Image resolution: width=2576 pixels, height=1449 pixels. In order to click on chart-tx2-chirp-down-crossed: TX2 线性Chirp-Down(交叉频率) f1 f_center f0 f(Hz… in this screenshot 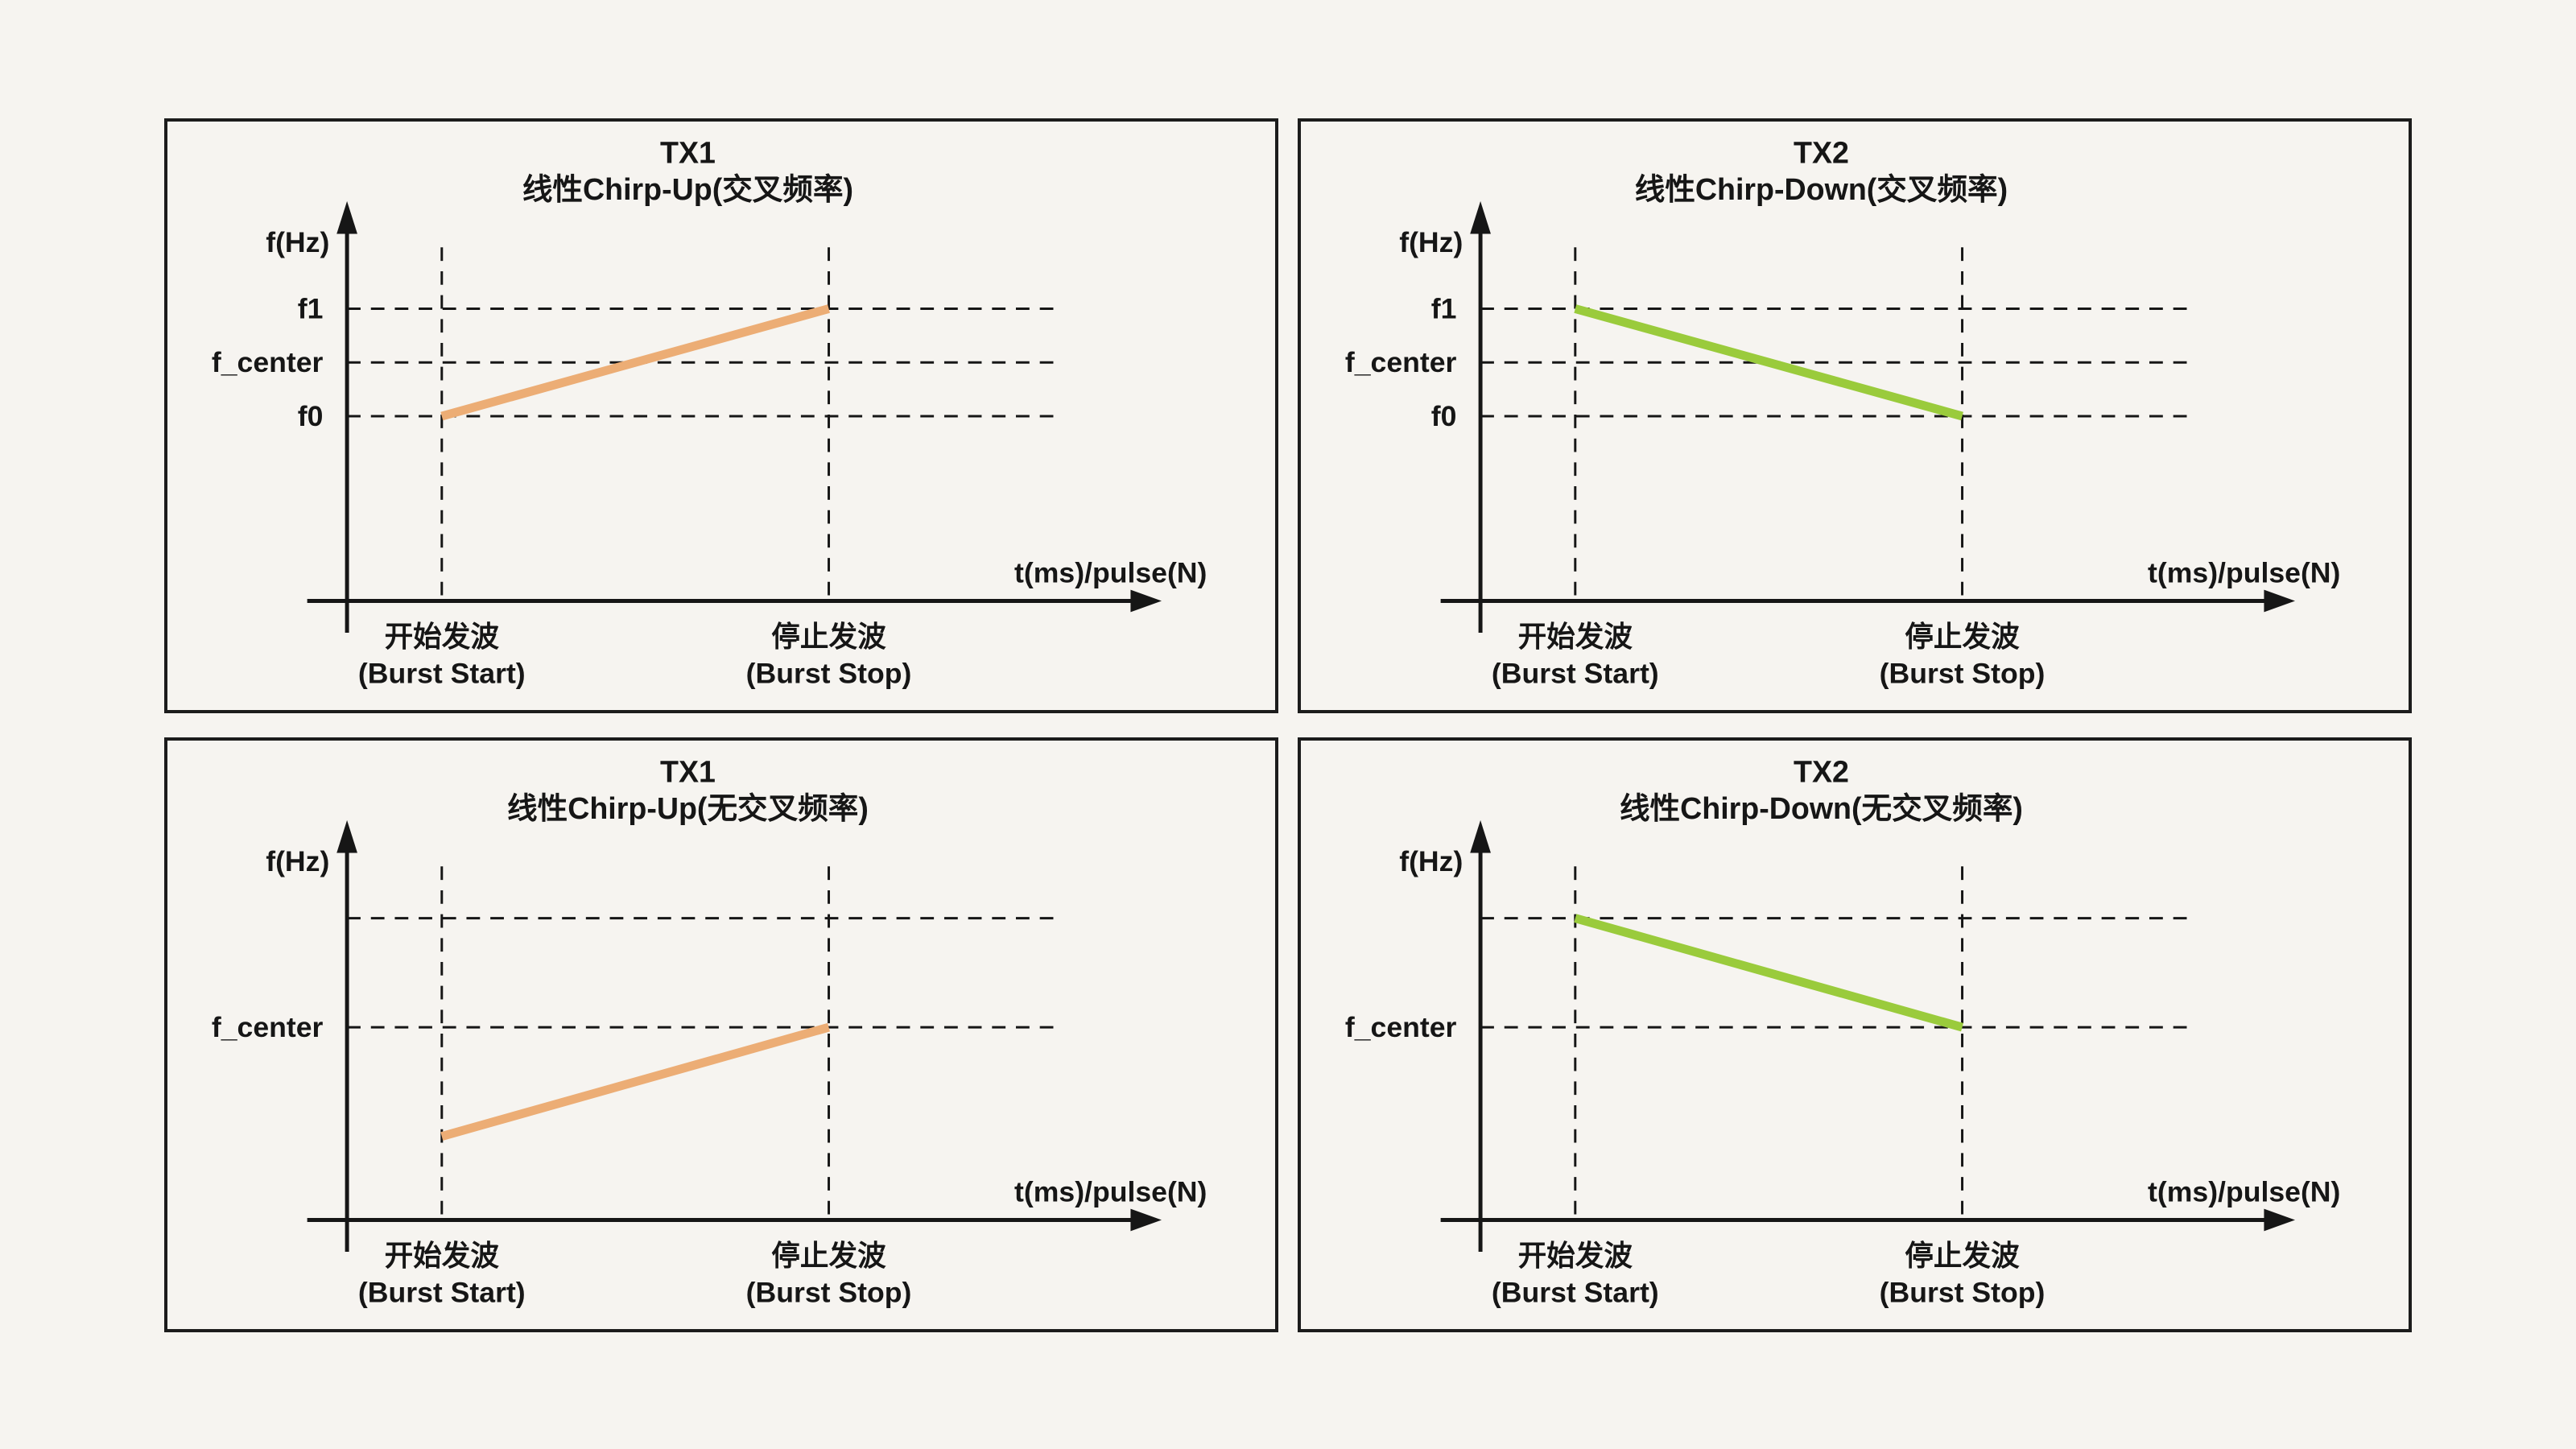, I will do `click(1843, 412)`.